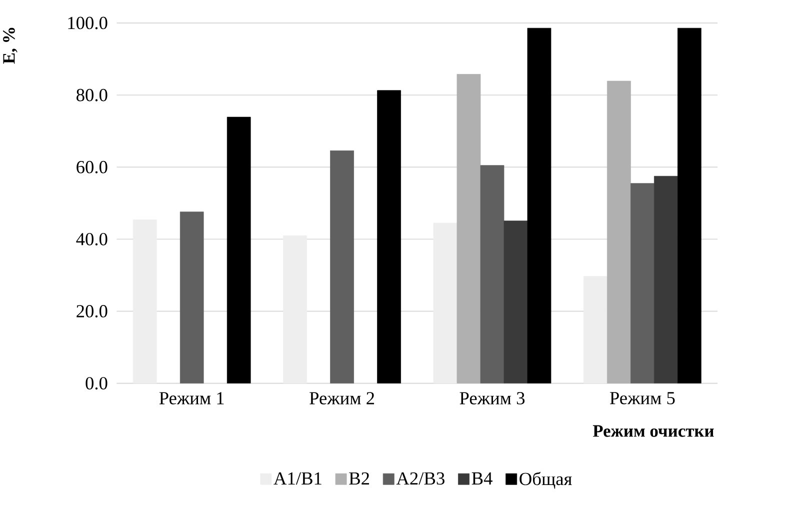  What do you see at coordinates (420, 478) in the screenshot?
I see `legend-label: A2/B3` at bounding box center [420, 478].